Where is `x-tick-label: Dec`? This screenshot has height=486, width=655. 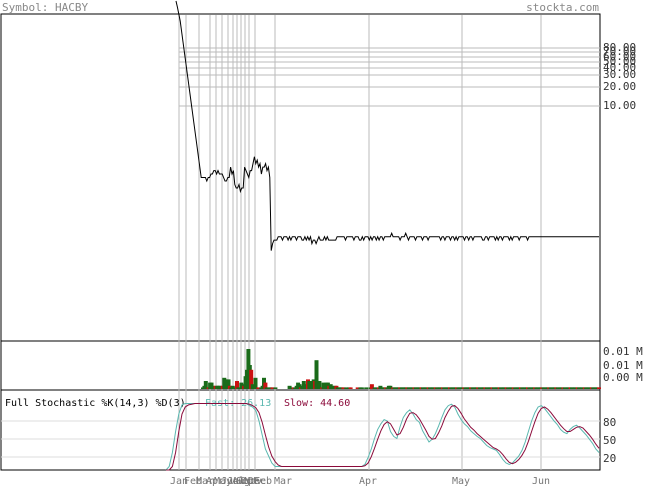 x-tick-label: Dec is located at coordinates (257, 481).